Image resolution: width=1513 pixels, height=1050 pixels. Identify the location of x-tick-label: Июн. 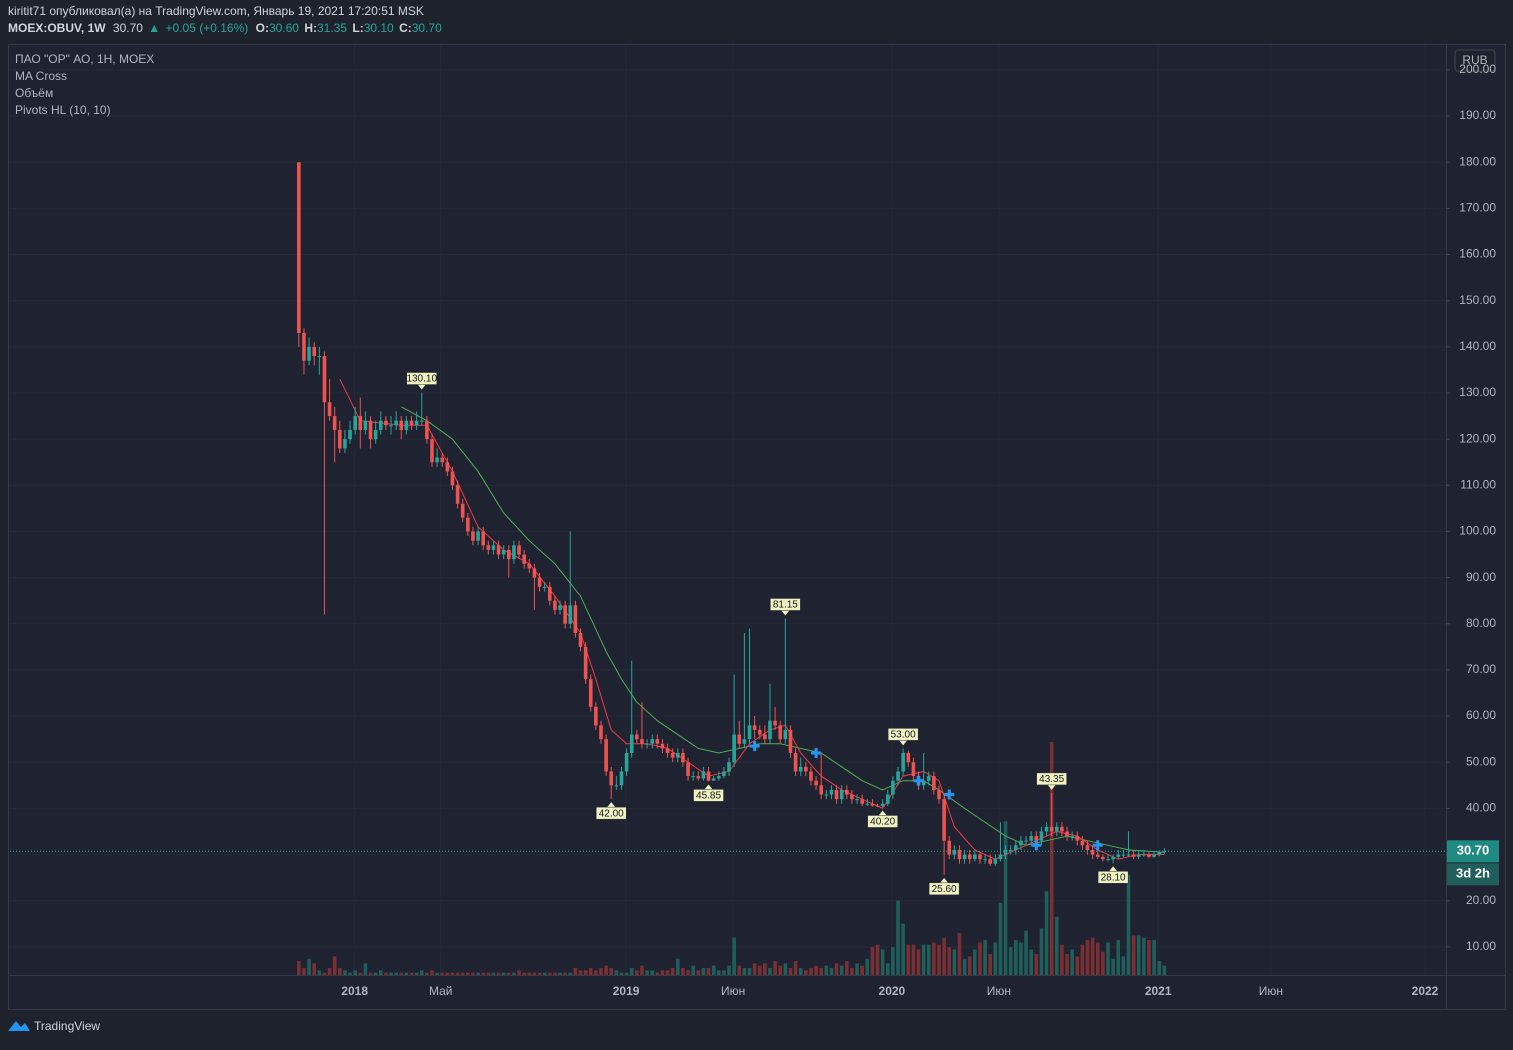
(999, 991).